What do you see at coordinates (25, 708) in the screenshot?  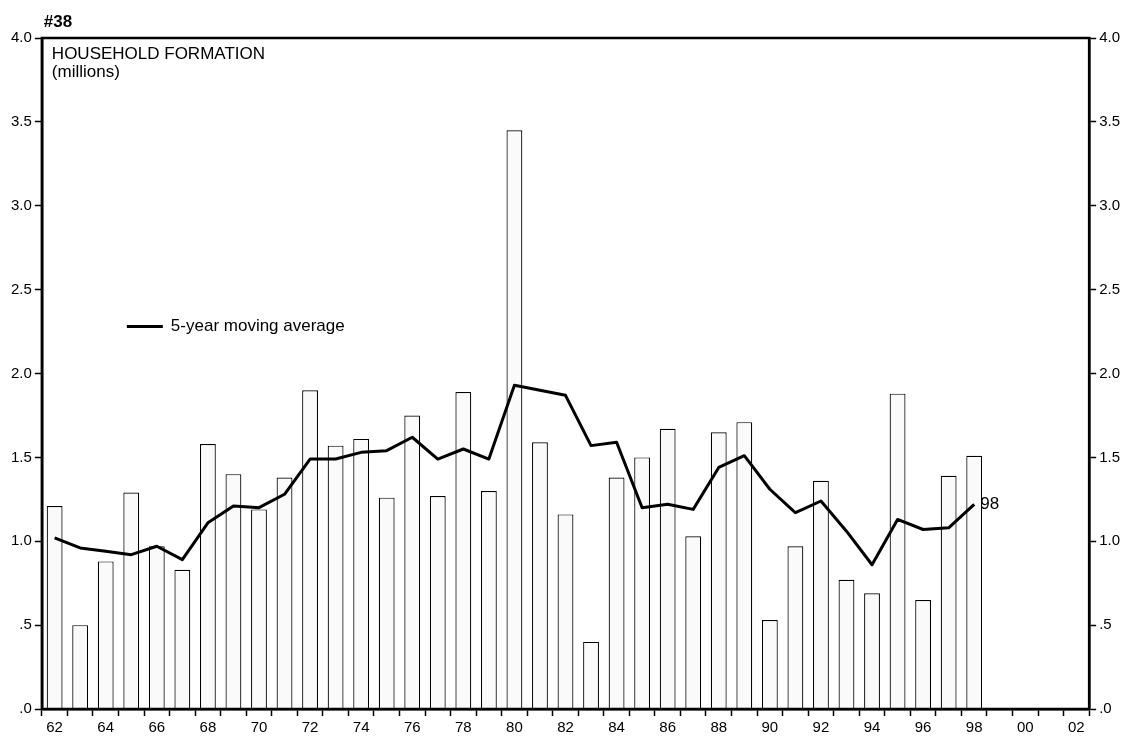 I see `y-tick-label: .0` at bounding box center [25, 708].